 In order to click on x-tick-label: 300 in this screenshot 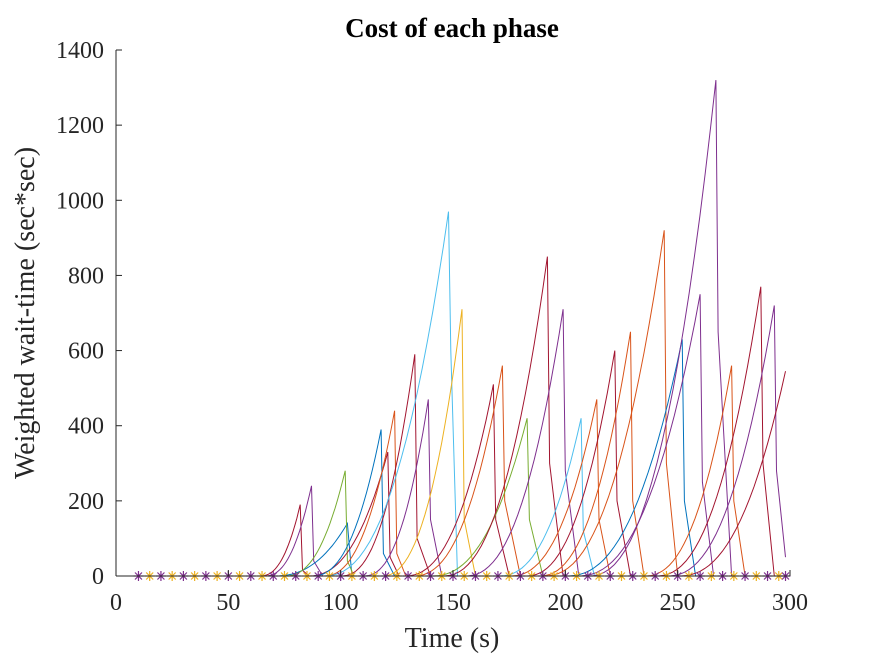, I will do `click(790, 603)`.